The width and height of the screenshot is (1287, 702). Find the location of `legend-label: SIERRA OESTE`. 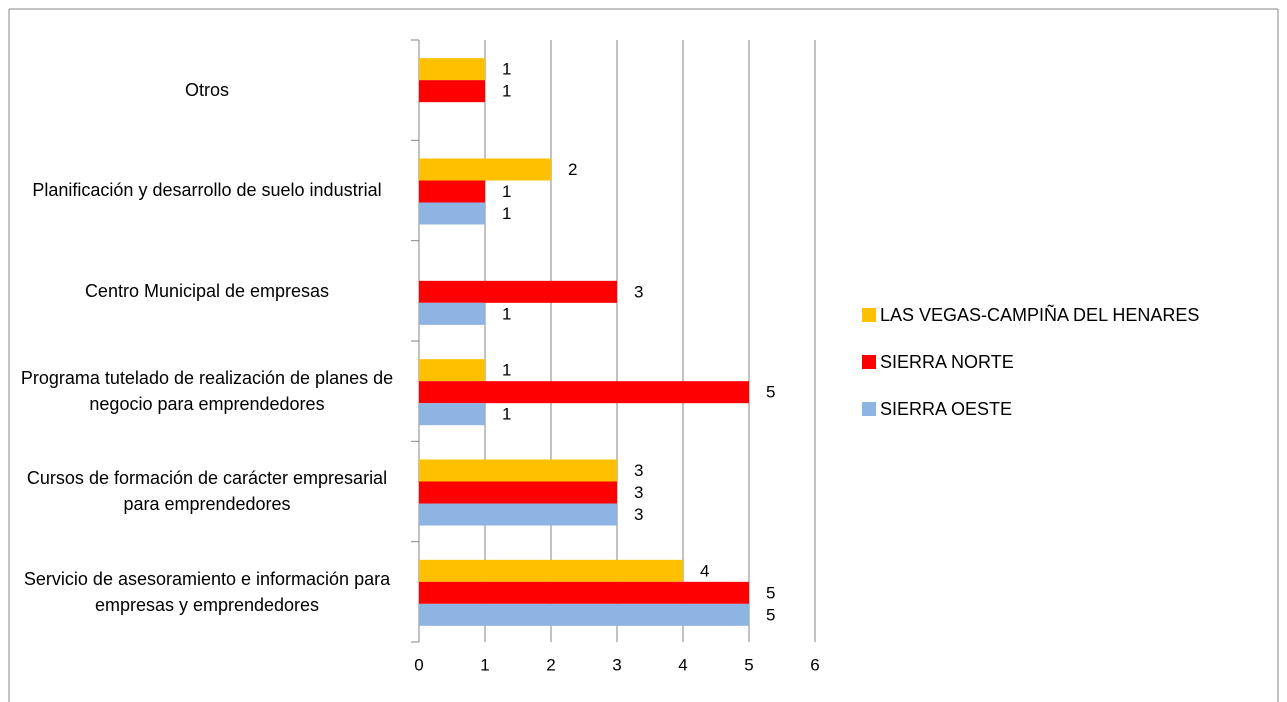

legend-label: SIERRA OESTE is located at coordinates (946, 409).